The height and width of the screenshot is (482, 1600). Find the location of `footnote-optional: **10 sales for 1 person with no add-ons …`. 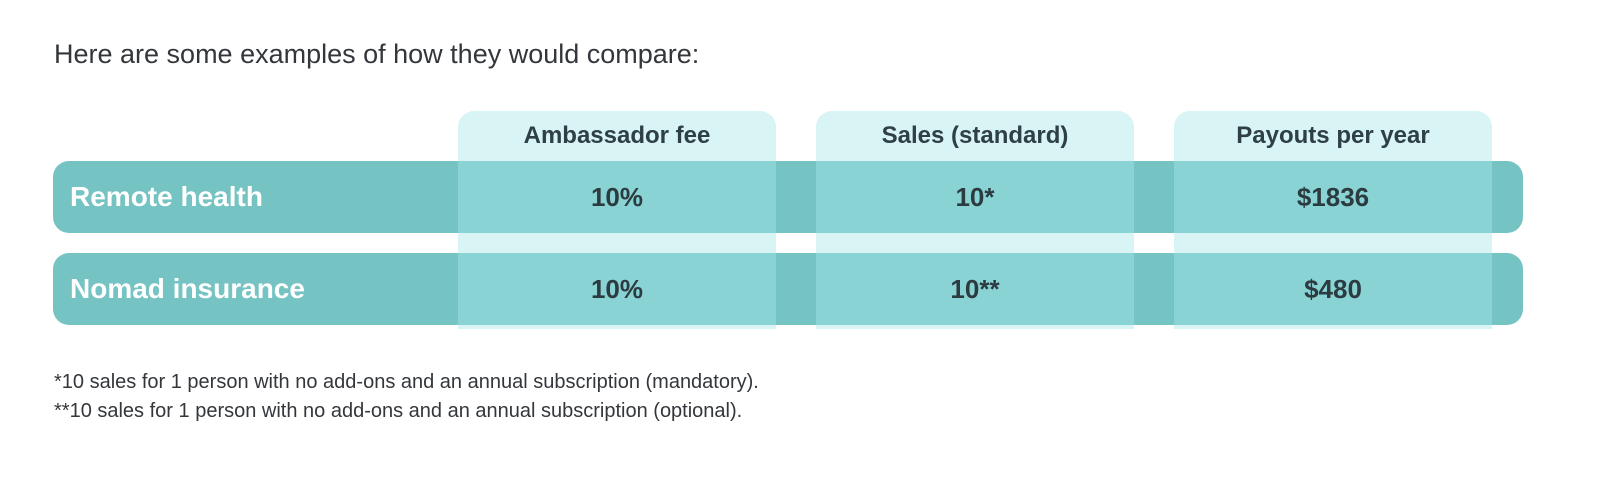

footnote-optional: **10 sales for 1 person with no add-ons … is located at coordinates (398, 411).